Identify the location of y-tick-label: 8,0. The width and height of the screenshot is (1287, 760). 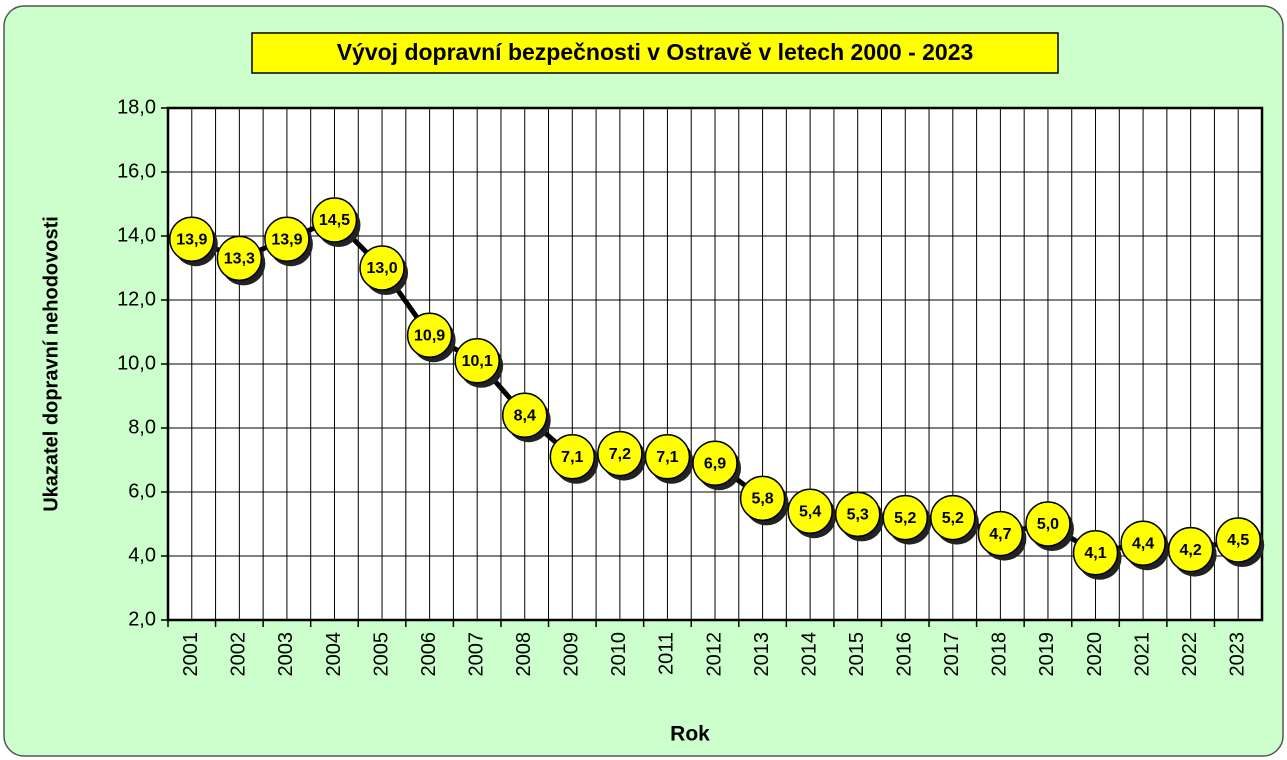
(142, 427).